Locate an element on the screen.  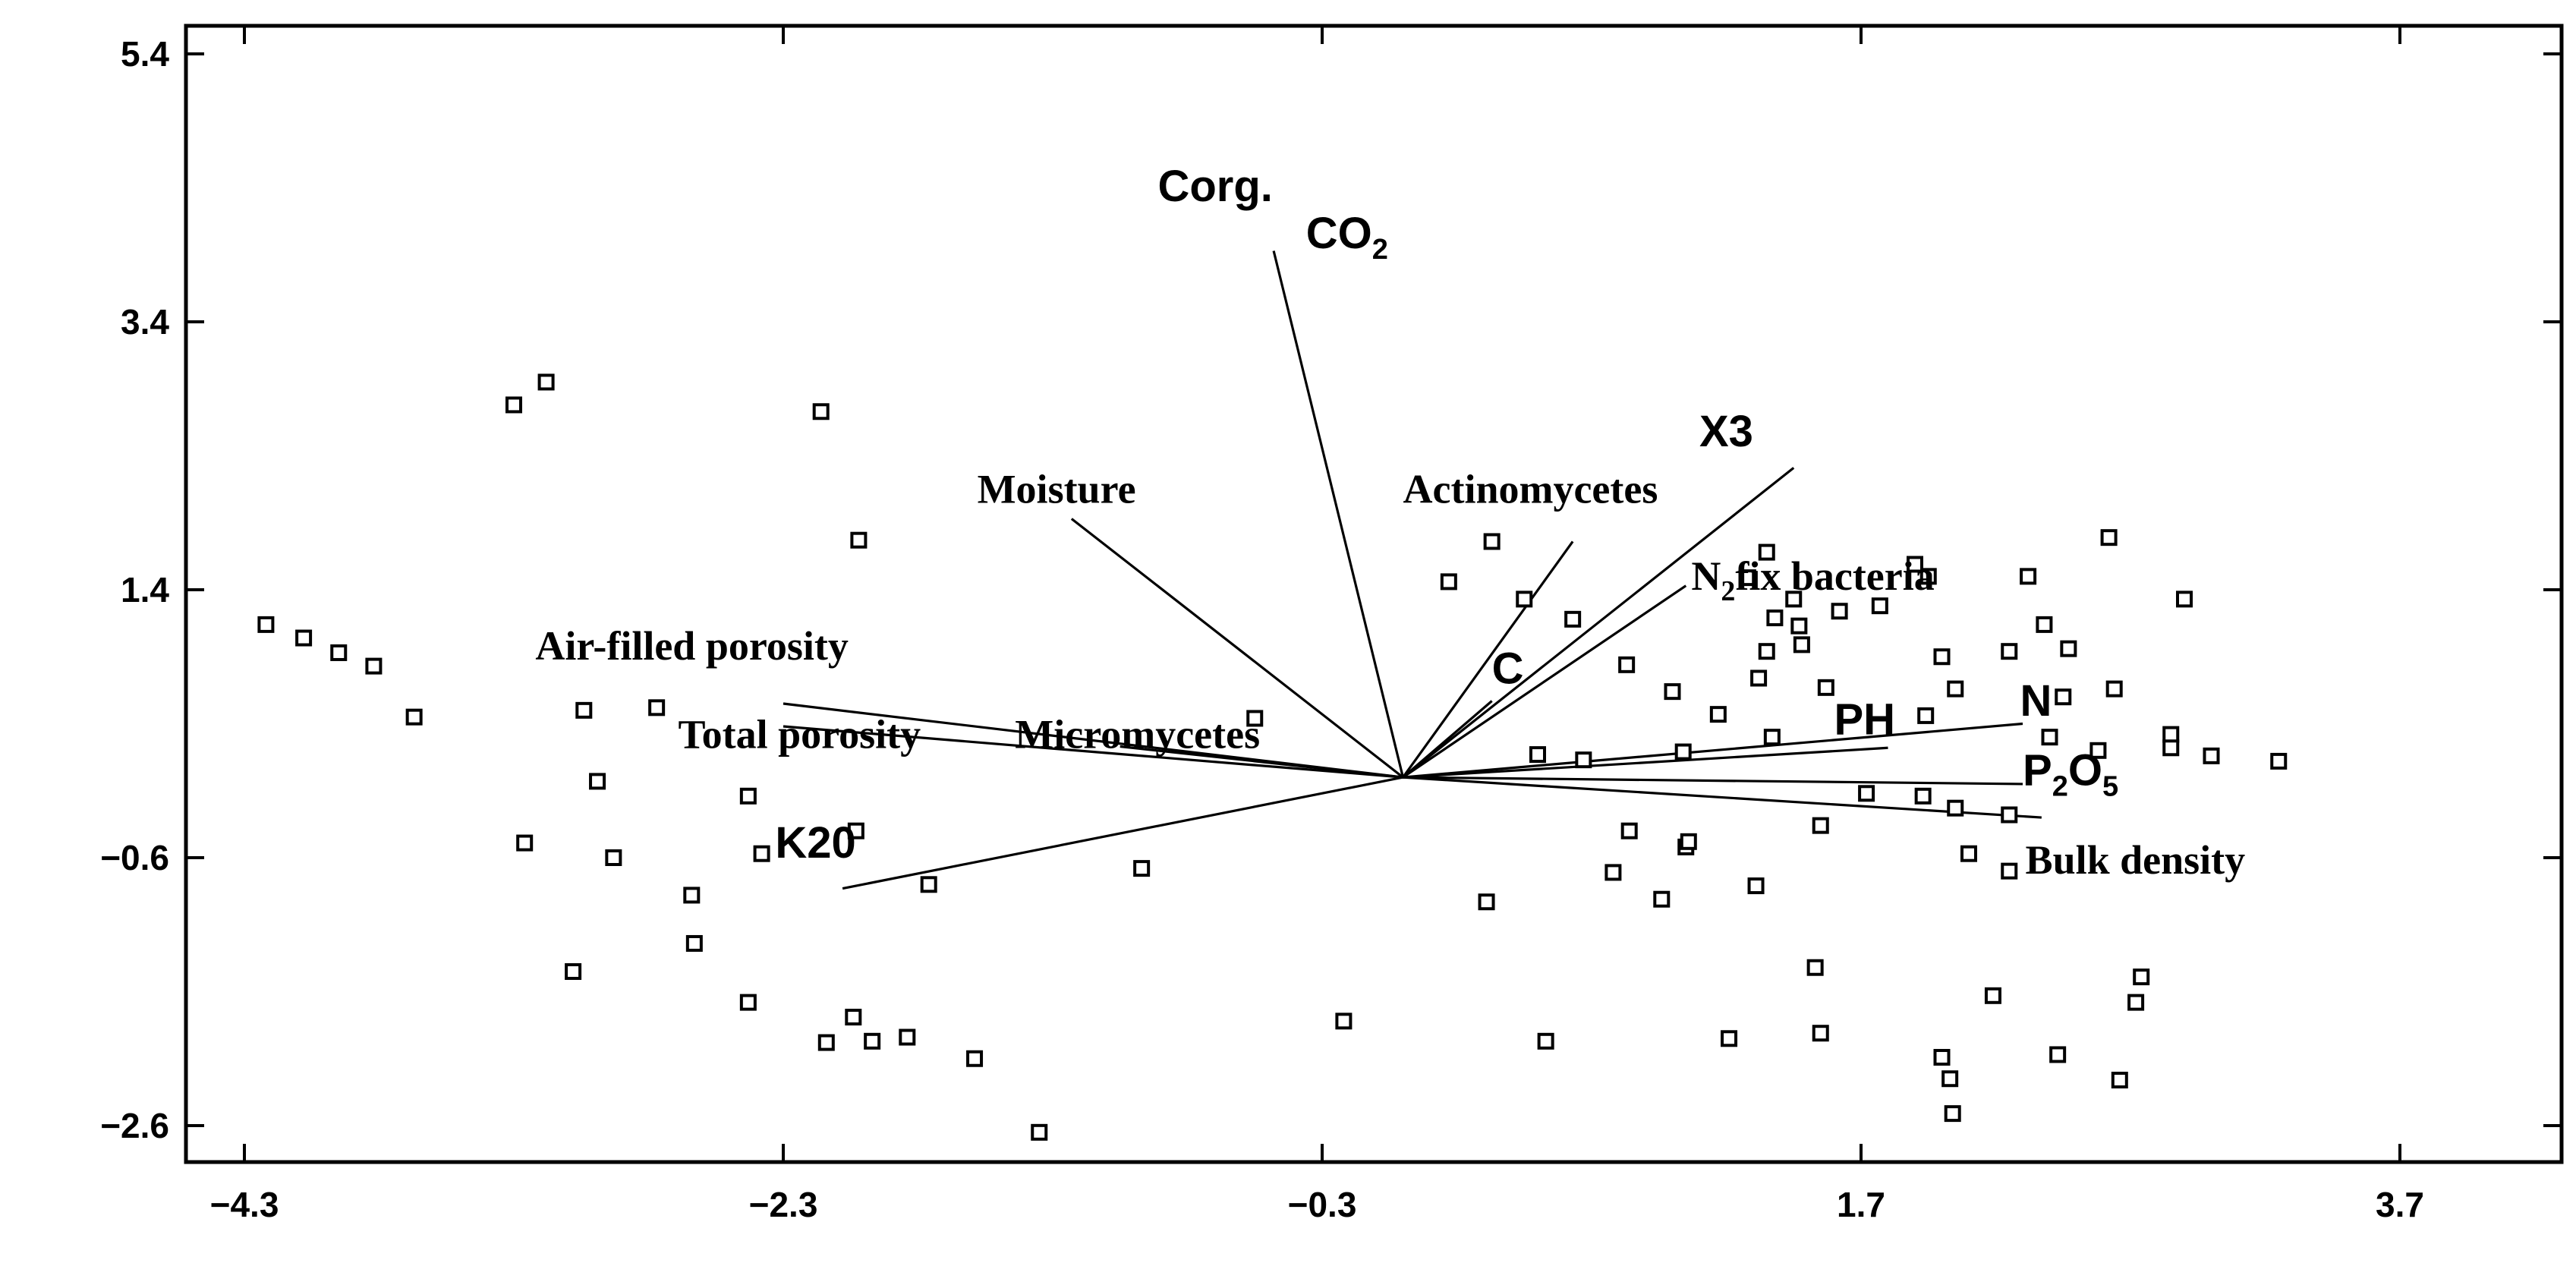
vector-label: N is located at coordinates (2036, 701).